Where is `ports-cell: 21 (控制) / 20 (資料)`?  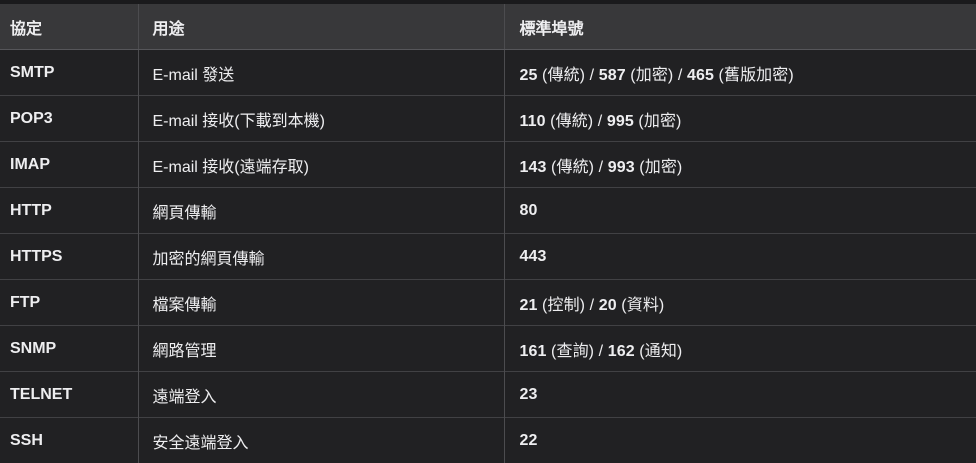 ports-cell: 21 (控制) / 20 (資料) is located at coordinates (740, 303).